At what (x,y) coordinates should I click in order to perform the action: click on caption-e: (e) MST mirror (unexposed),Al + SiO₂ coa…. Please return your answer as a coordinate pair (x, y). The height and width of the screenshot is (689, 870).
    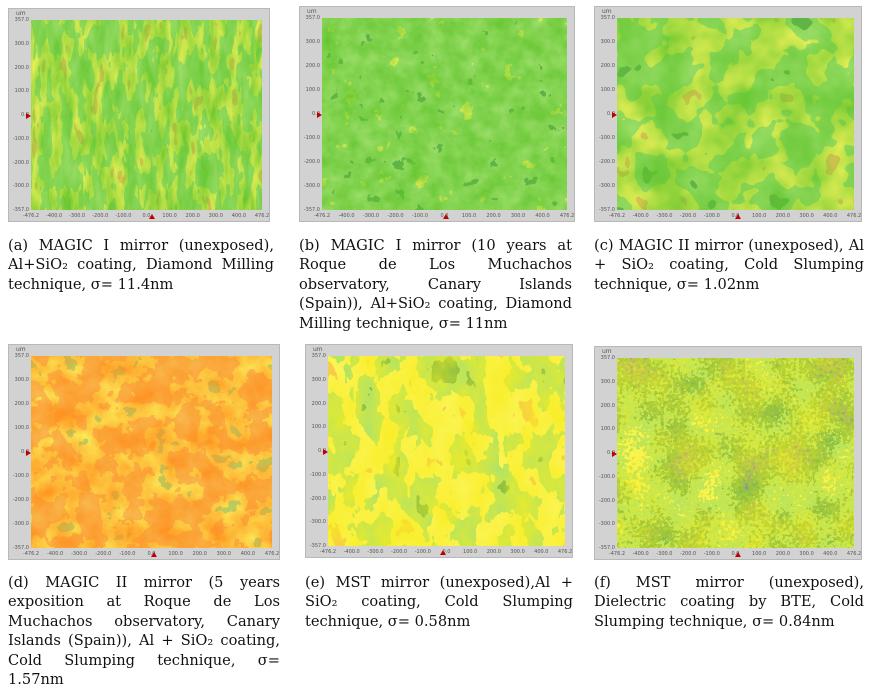
    Looking at the image, I should click on (439, 602).